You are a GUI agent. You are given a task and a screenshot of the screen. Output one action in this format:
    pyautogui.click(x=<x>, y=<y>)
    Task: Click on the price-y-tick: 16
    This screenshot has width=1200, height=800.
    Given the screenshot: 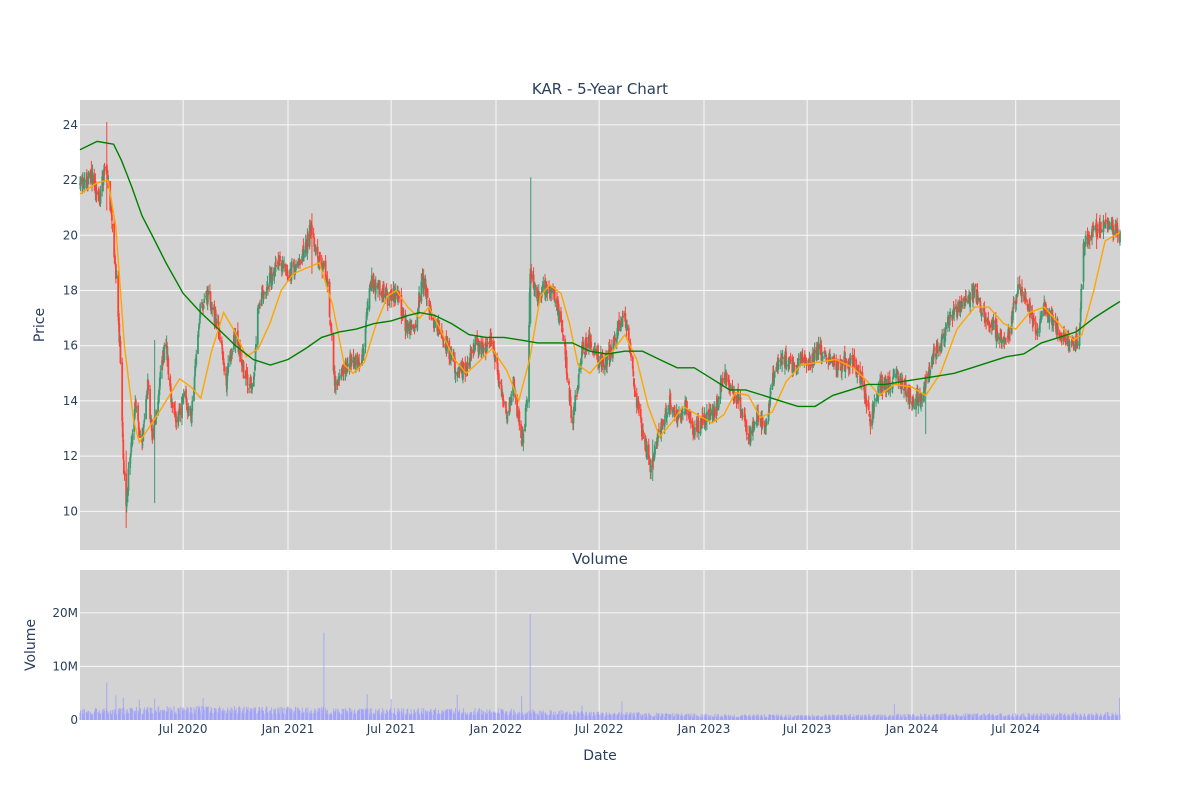 What is the action you would take?
    pyautogui.click(x=70, y=346)
    